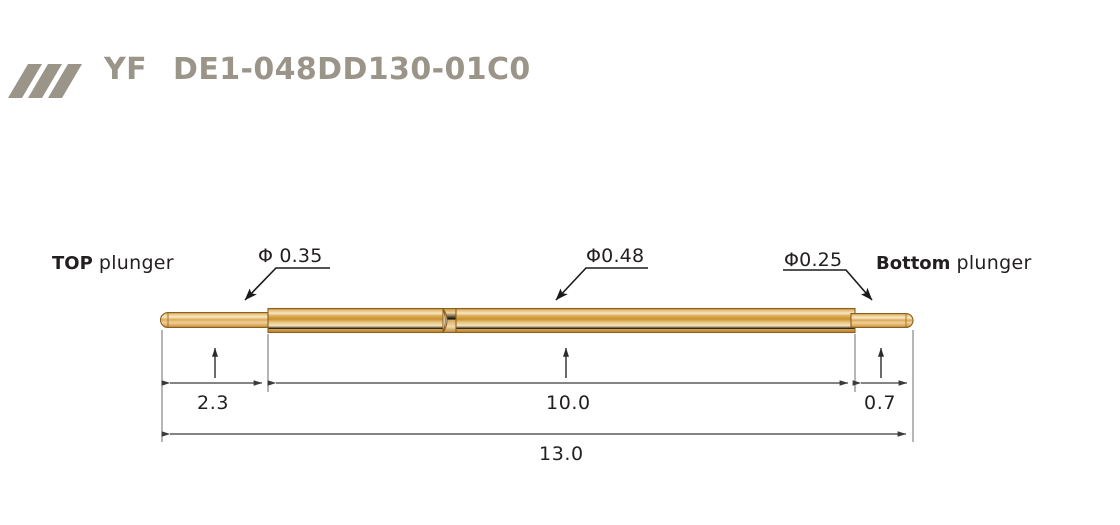  What do you see at coordinates (568, 403) in the screenshot?
I see `dimension-label-10-0: 10.0` at bounding box center [568, 403].